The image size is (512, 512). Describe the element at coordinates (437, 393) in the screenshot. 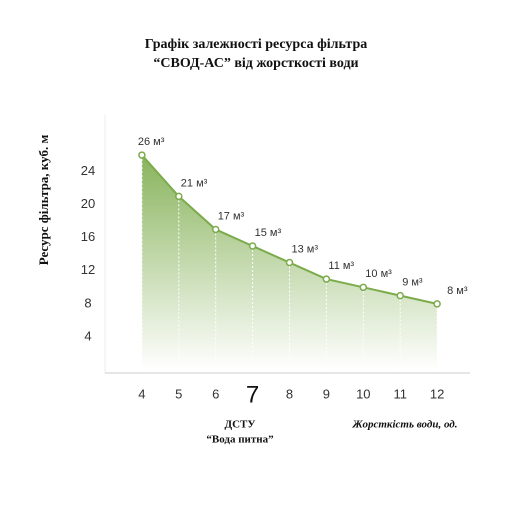

I see `x-tick-label: 12` at that location.